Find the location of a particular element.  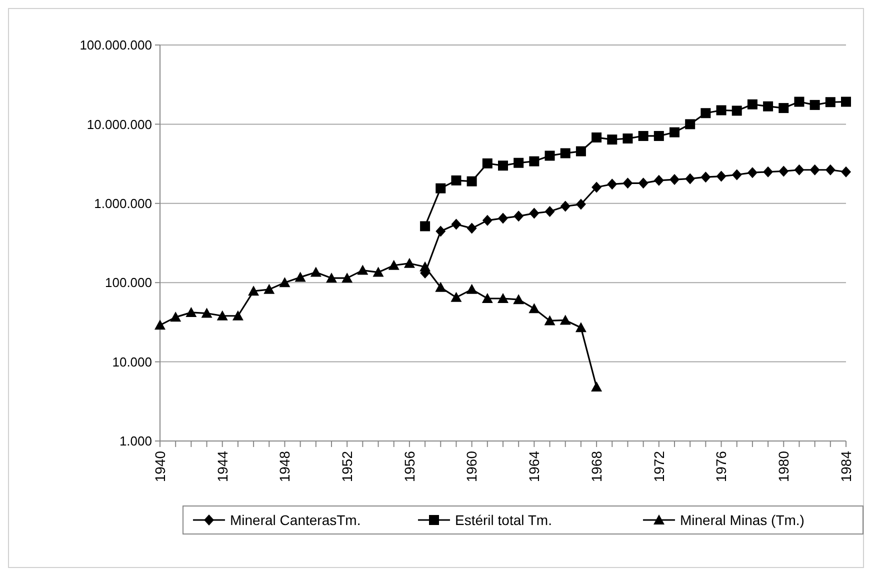

x-tick-label: 1948 is located at coordinates (284, 466).